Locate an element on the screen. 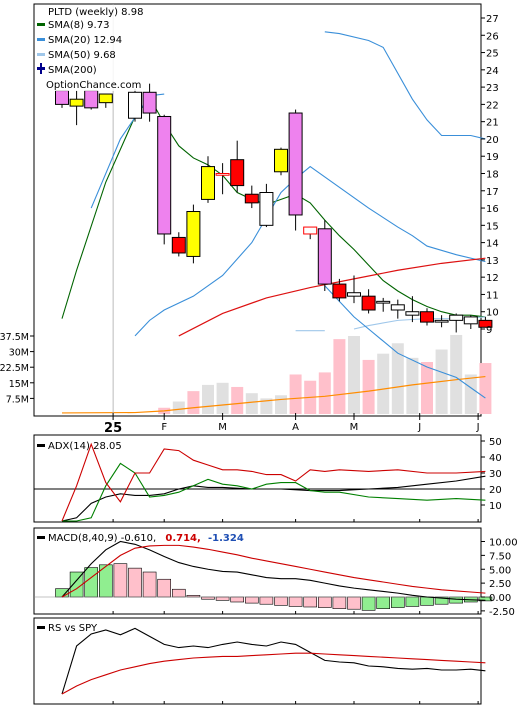 This screenshot has height=706, width=526. price-tick-label: 12 is located at coordinates (492, 278).